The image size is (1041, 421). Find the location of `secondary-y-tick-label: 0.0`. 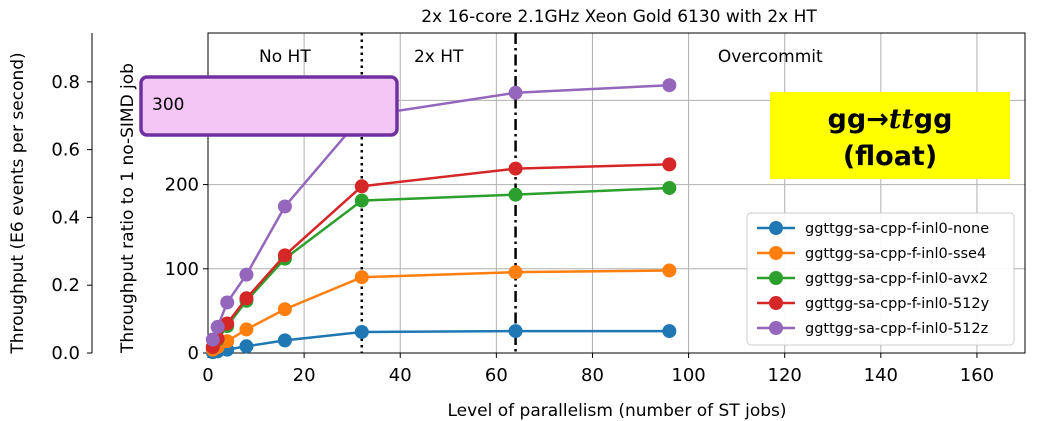

secondary-y-tick-label: 0.0 is located at coordinates (65, 353).